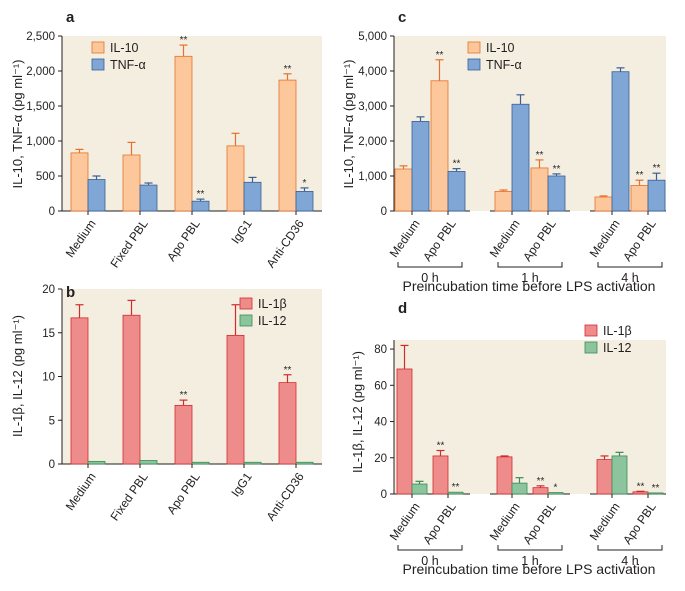 This screenshot has width=685, height=591. Describe the element at coordinates (48, 290) in the screenshot. I see `y-tick-label: 20` at that location.